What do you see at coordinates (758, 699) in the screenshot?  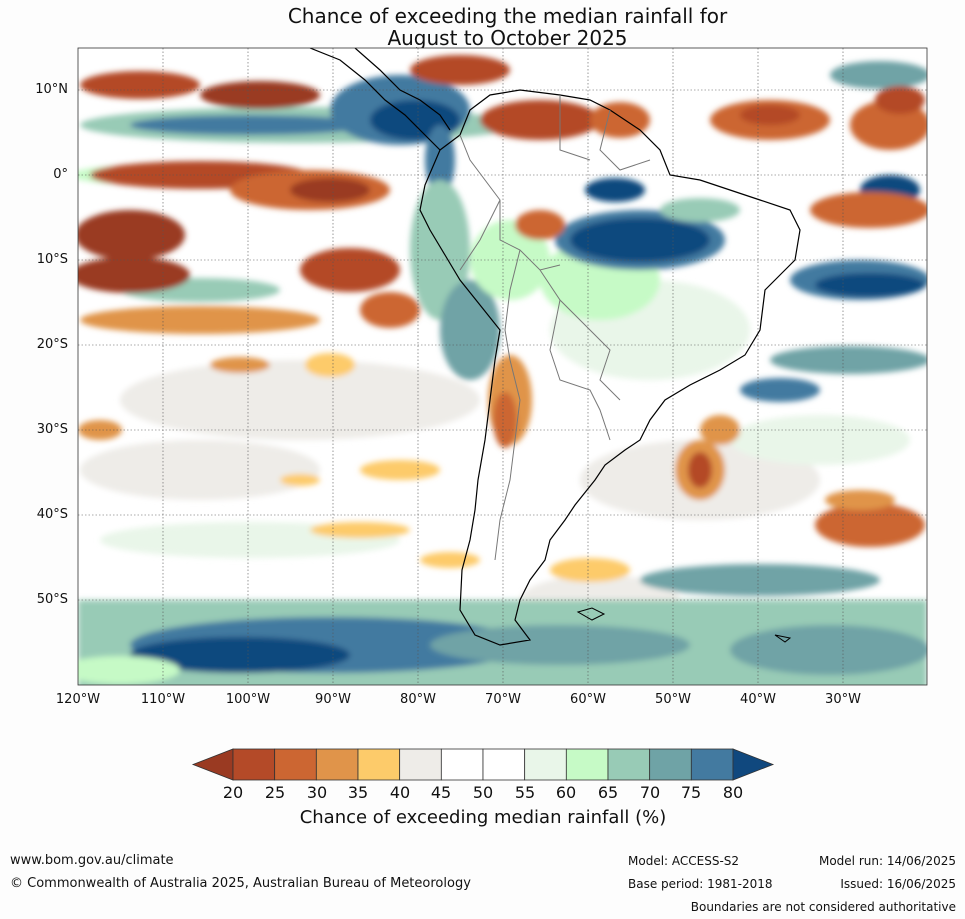 I see `lon-label-40w: 40°W` at bounding box center [758, 699].